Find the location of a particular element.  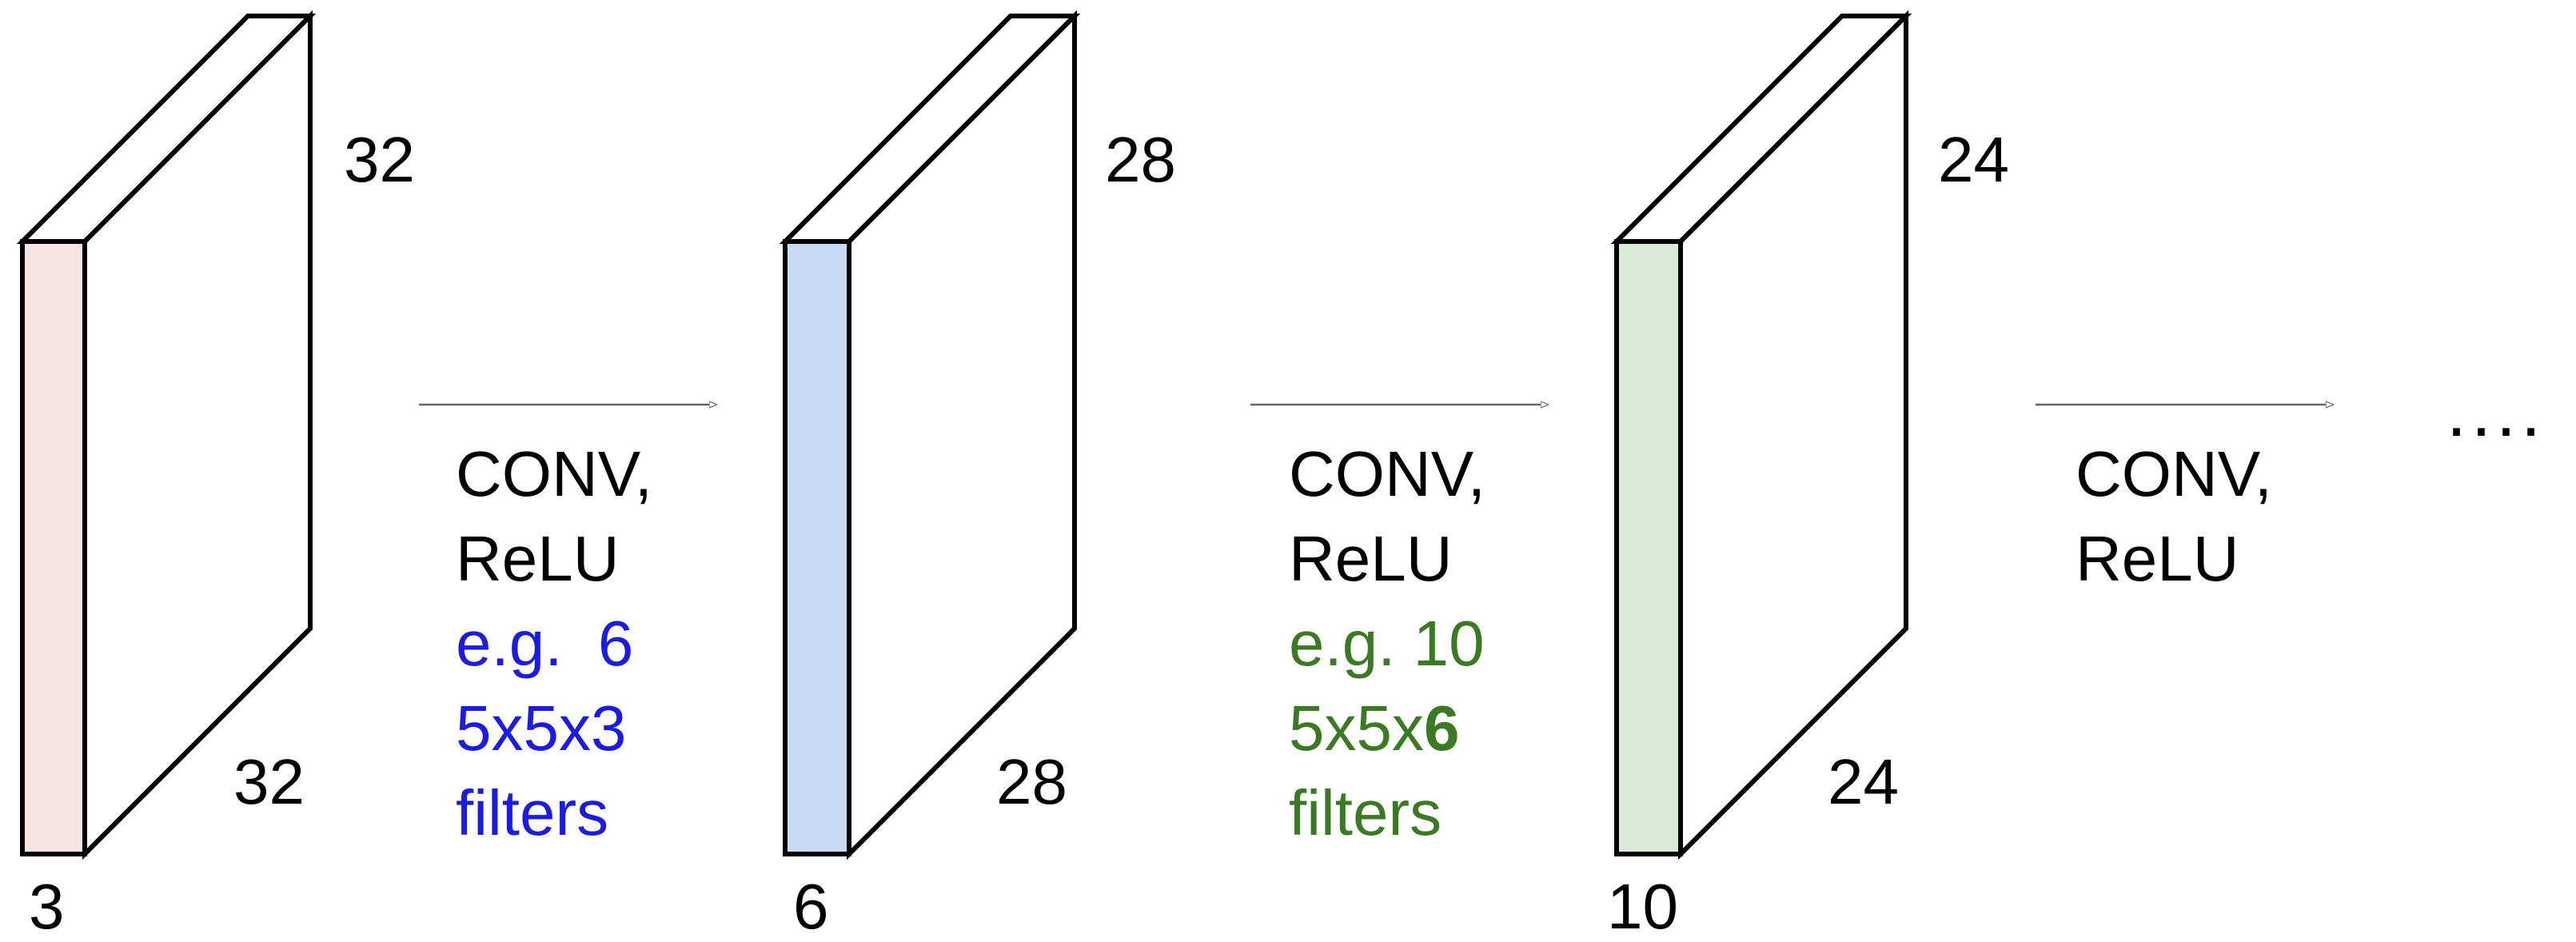

volume-3-height-label: 24 is located at coordinates (1973, 159).